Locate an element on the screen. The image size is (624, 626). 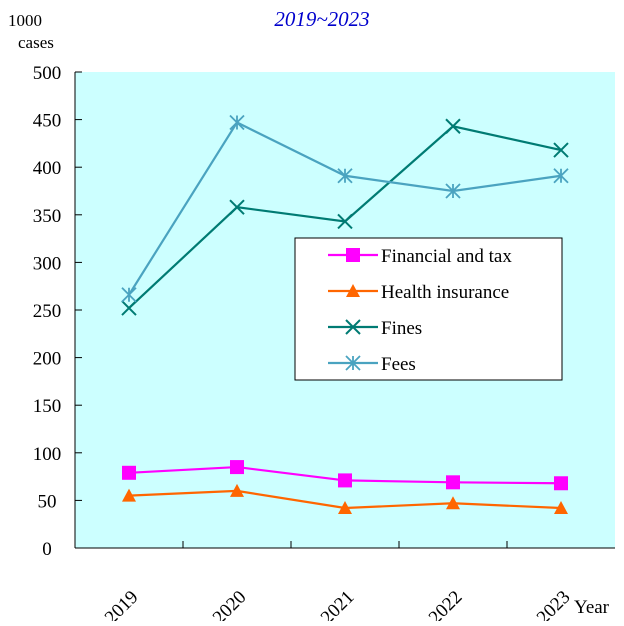
y-tick-label: 300 is located at coordinates (47, 263).